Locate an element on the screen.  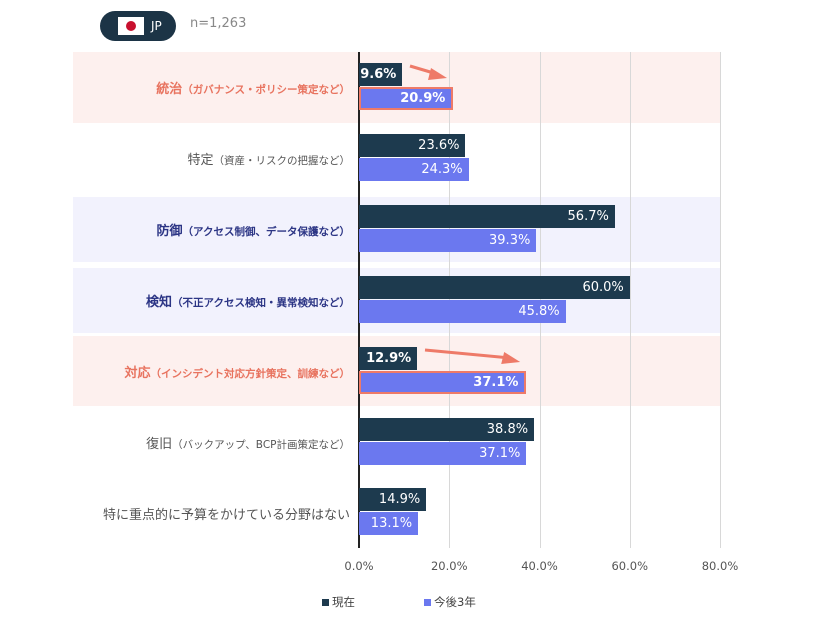
category-sub: （バックアップ、BCP計画策定など） is located at coordinates (261, 444).